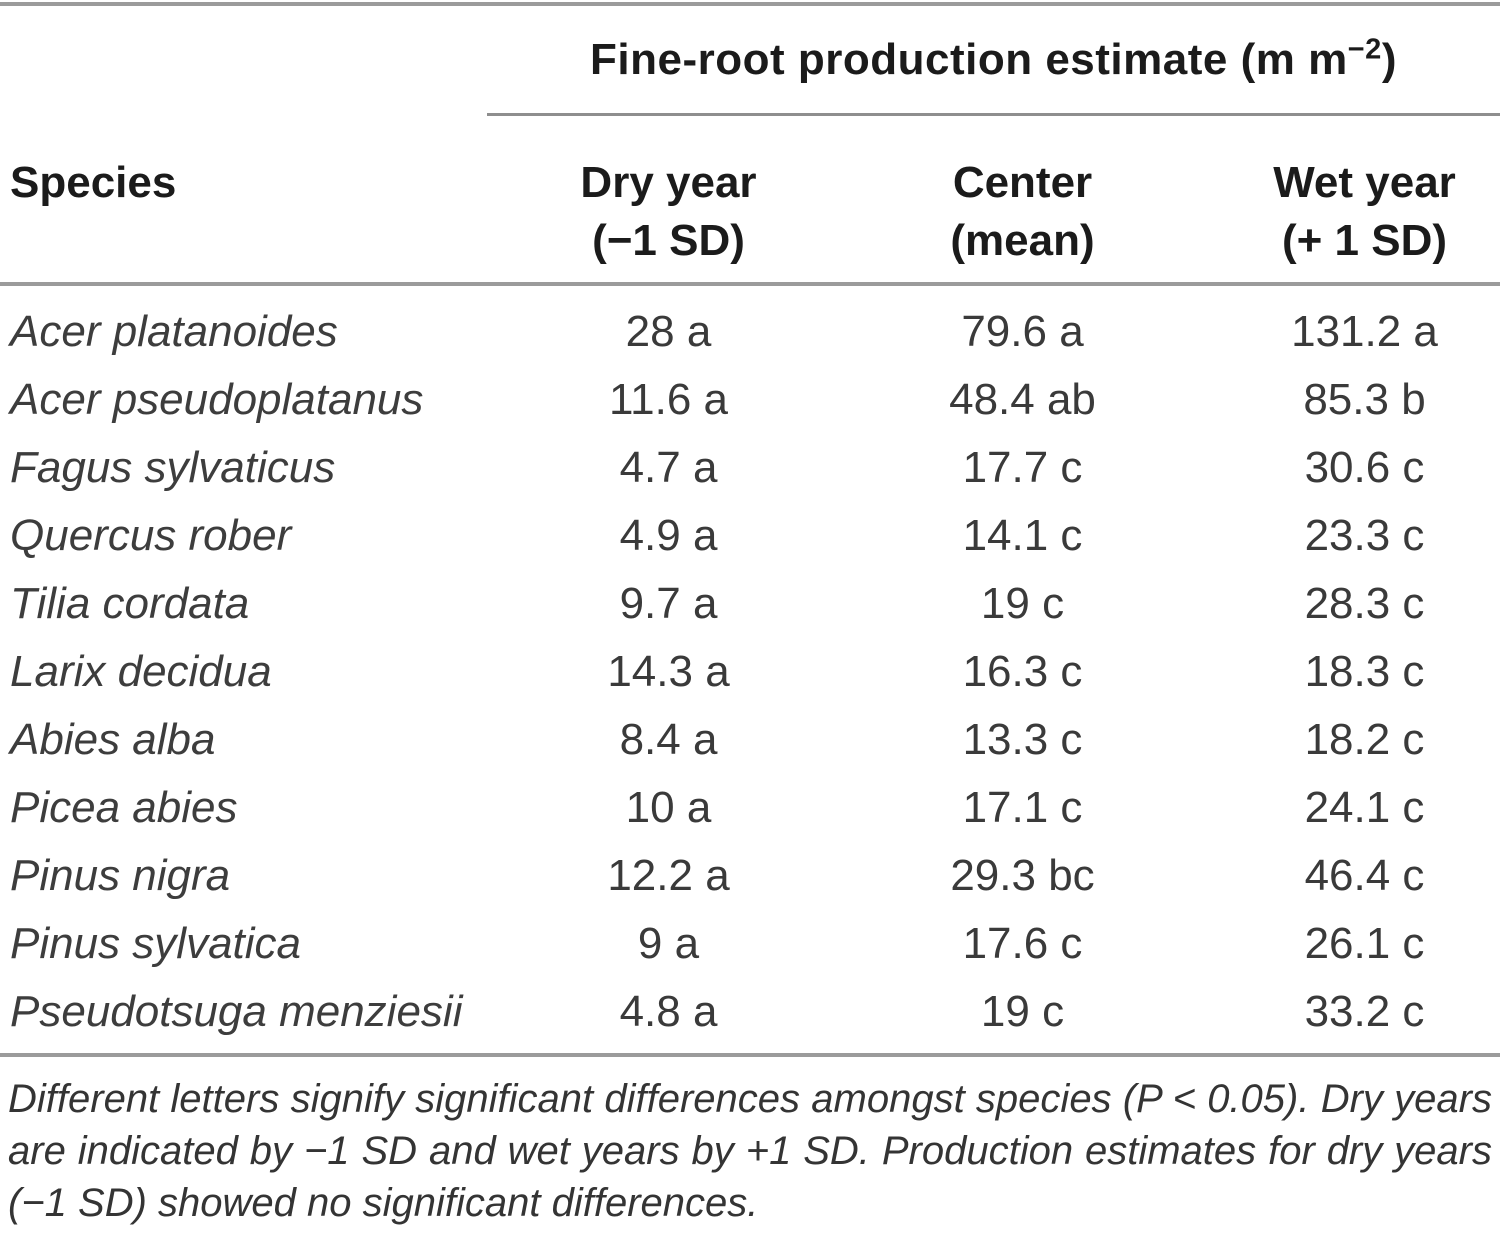 The height and width of the screenshot is (1245, 1500). Describe the element at coordinates (243, 61) in the screenshot. I see `spanner-spacer` at that location.